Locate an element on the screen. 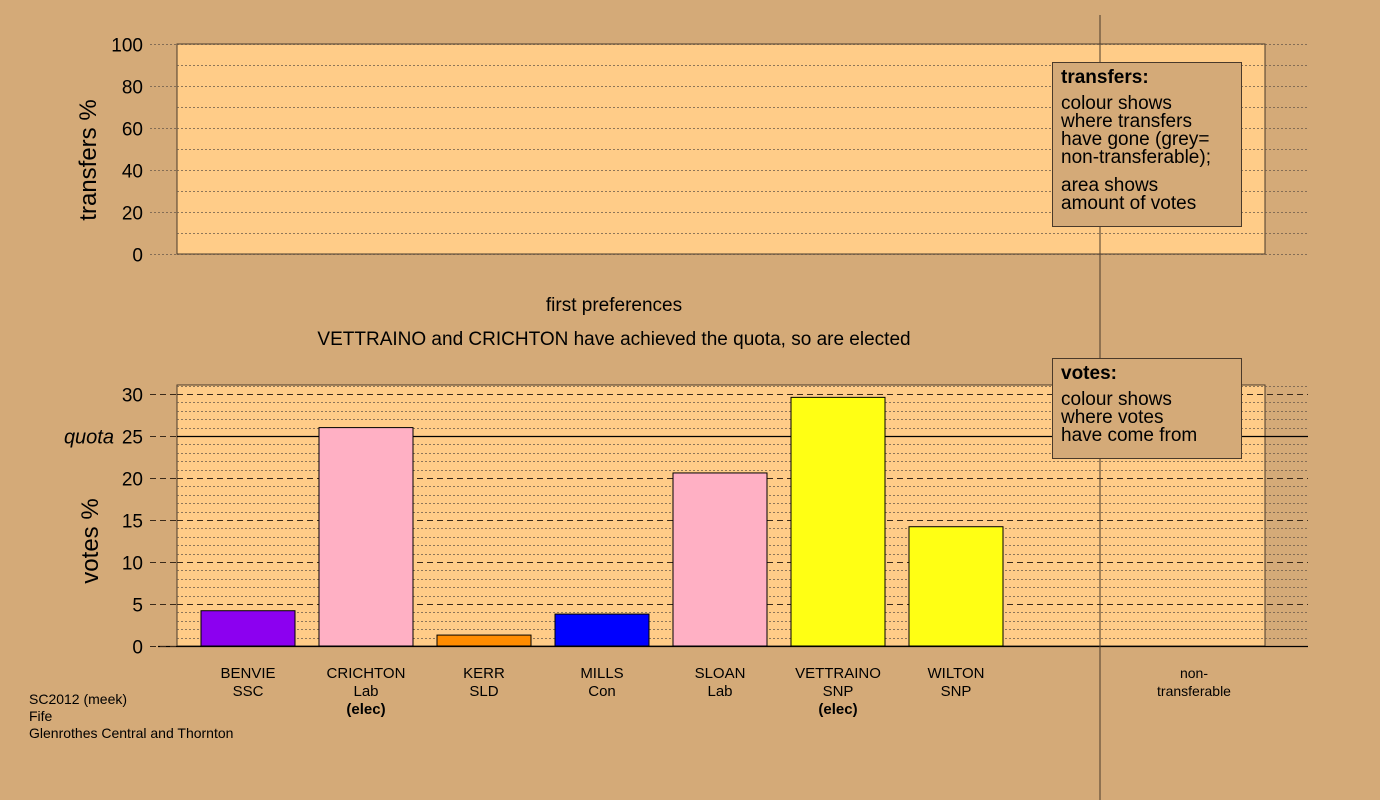  bar-vettraino is located at coordinates (838, 521).